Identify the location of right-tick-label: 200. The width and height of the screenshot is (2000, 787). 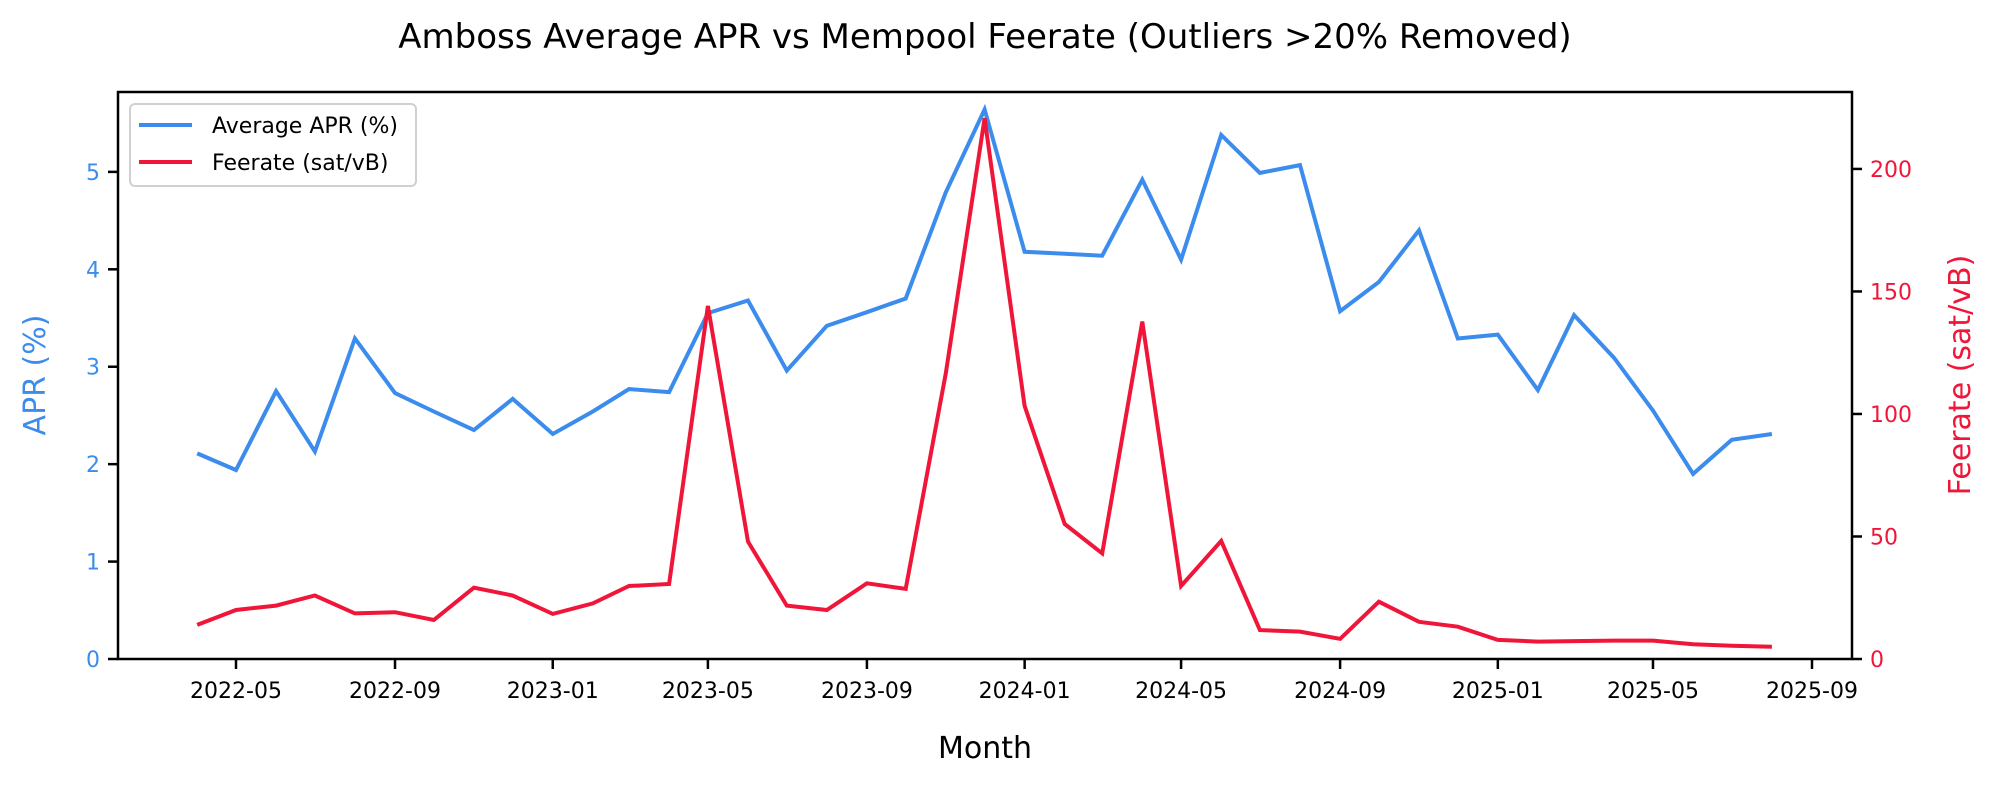
(1891, 170).